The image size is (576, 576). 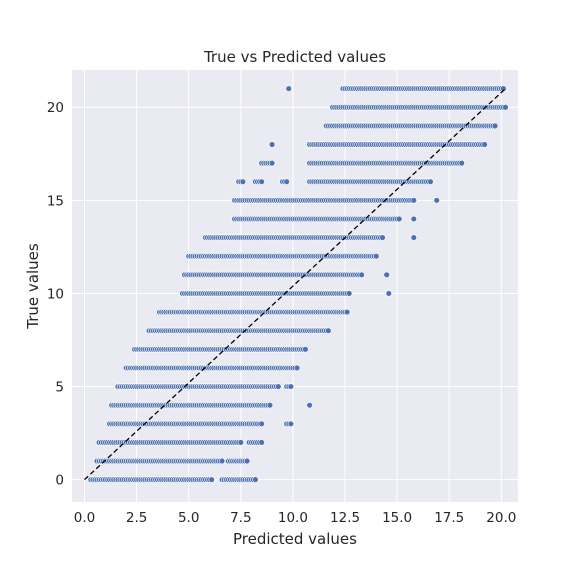 I want to click on y-tick-label: 10, so click(x=55, y=294).